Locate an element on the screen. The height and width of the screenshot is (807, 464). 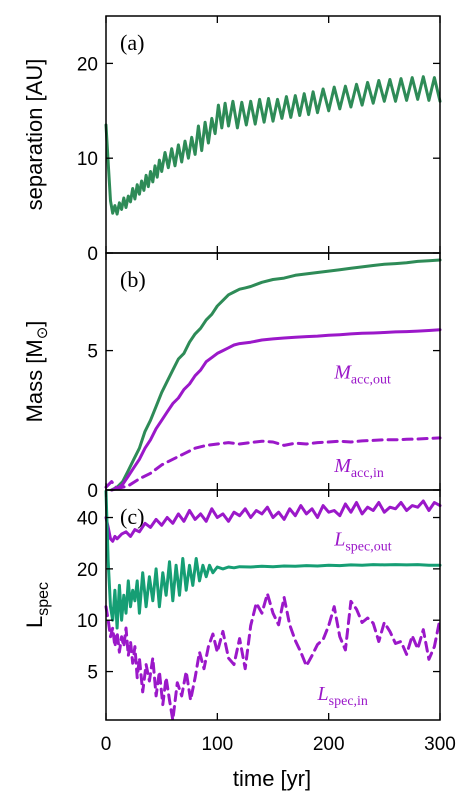
x-axis-label: time [yr] is located at coordinates (272, 778).